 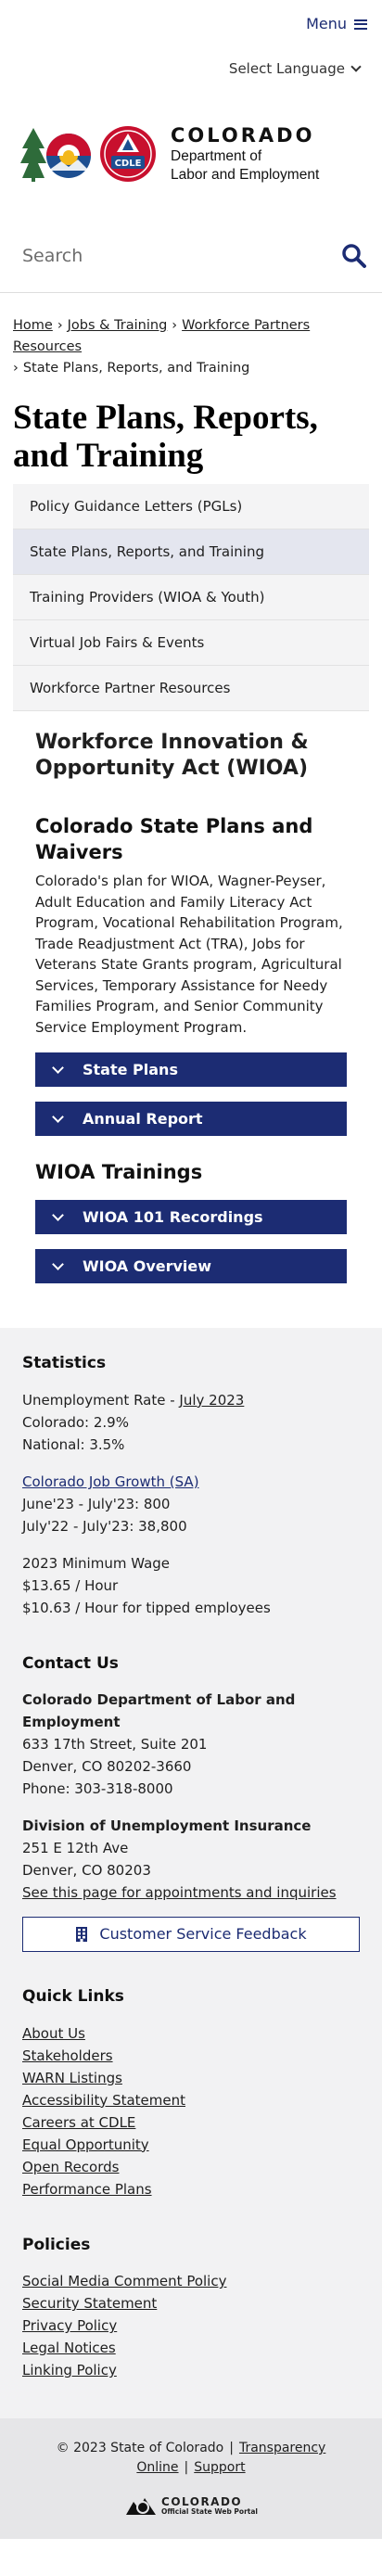 What do you see at coordinates (286, 68) in the screenshot?
I see `language-label: Select Language` at bounding box center [286, 68].